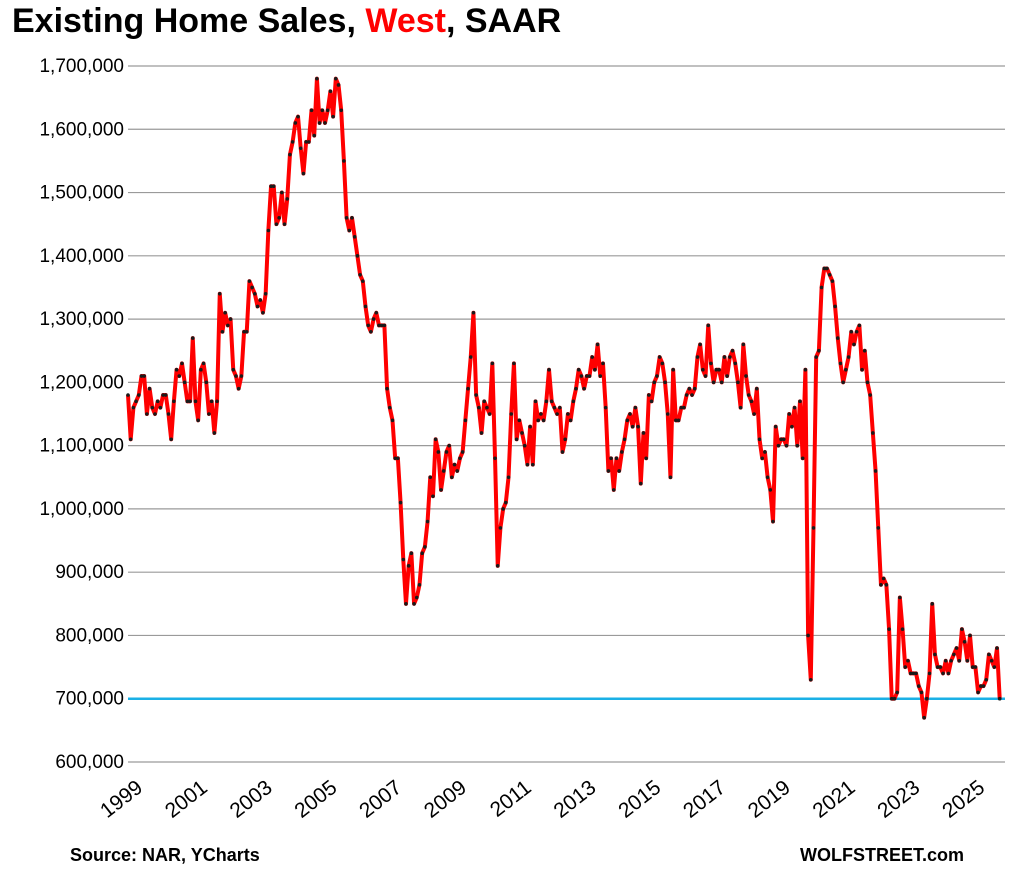 Image resolution: width=1015 pixels, height=872 pixels. What do you see at coordinates (963, 799) in the screenshot?
I see `x-tick-label: 2025` at bounding box center [963, 799].